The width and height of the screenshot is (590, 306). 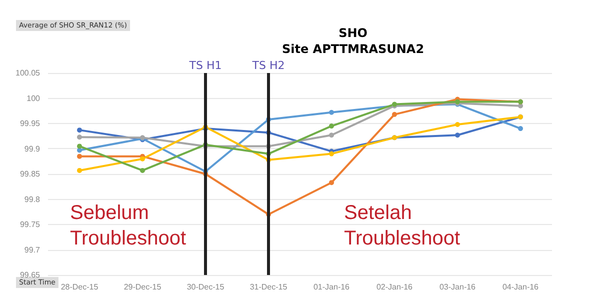 What do you see at coordinates (30, 275) in the screenshot?
I see `y-tick-label: 99.65` at bounding box center [30, 275].